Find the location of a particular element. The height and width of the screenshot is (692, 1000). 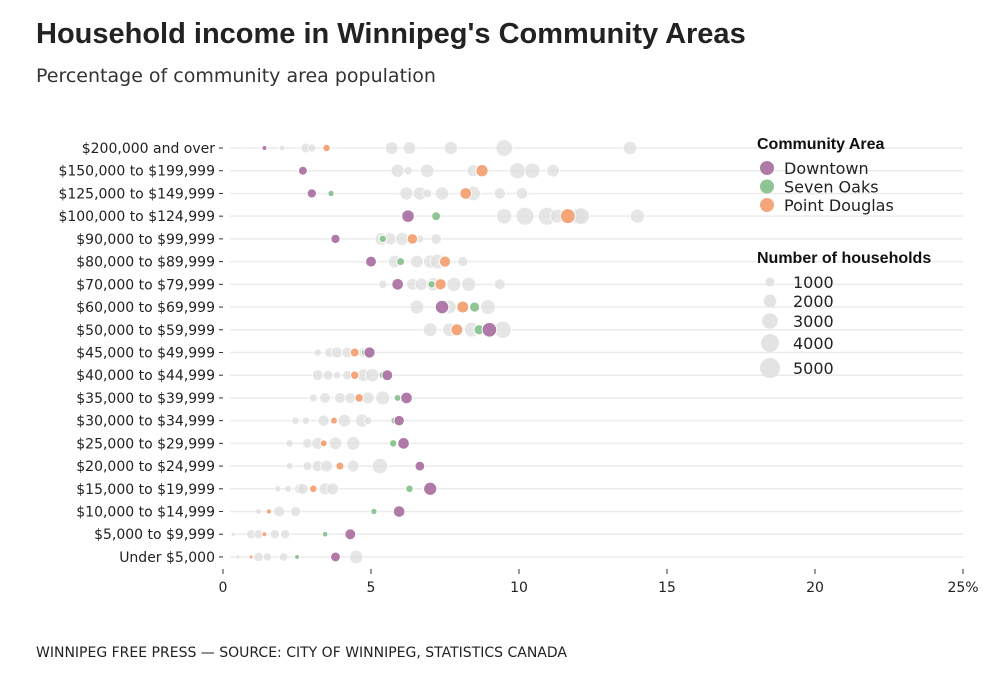

legend-color-title: Community Area is located at coordinates (821, 144).